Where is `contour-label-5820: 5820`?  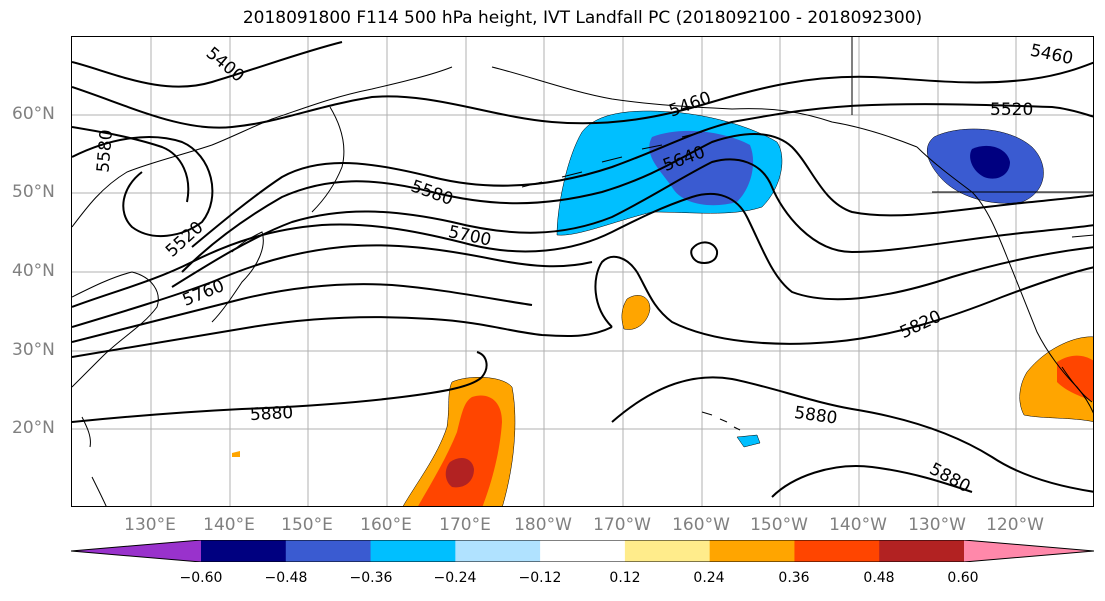
contour-label-5820: 5820 is located at coordinates (921, 325).